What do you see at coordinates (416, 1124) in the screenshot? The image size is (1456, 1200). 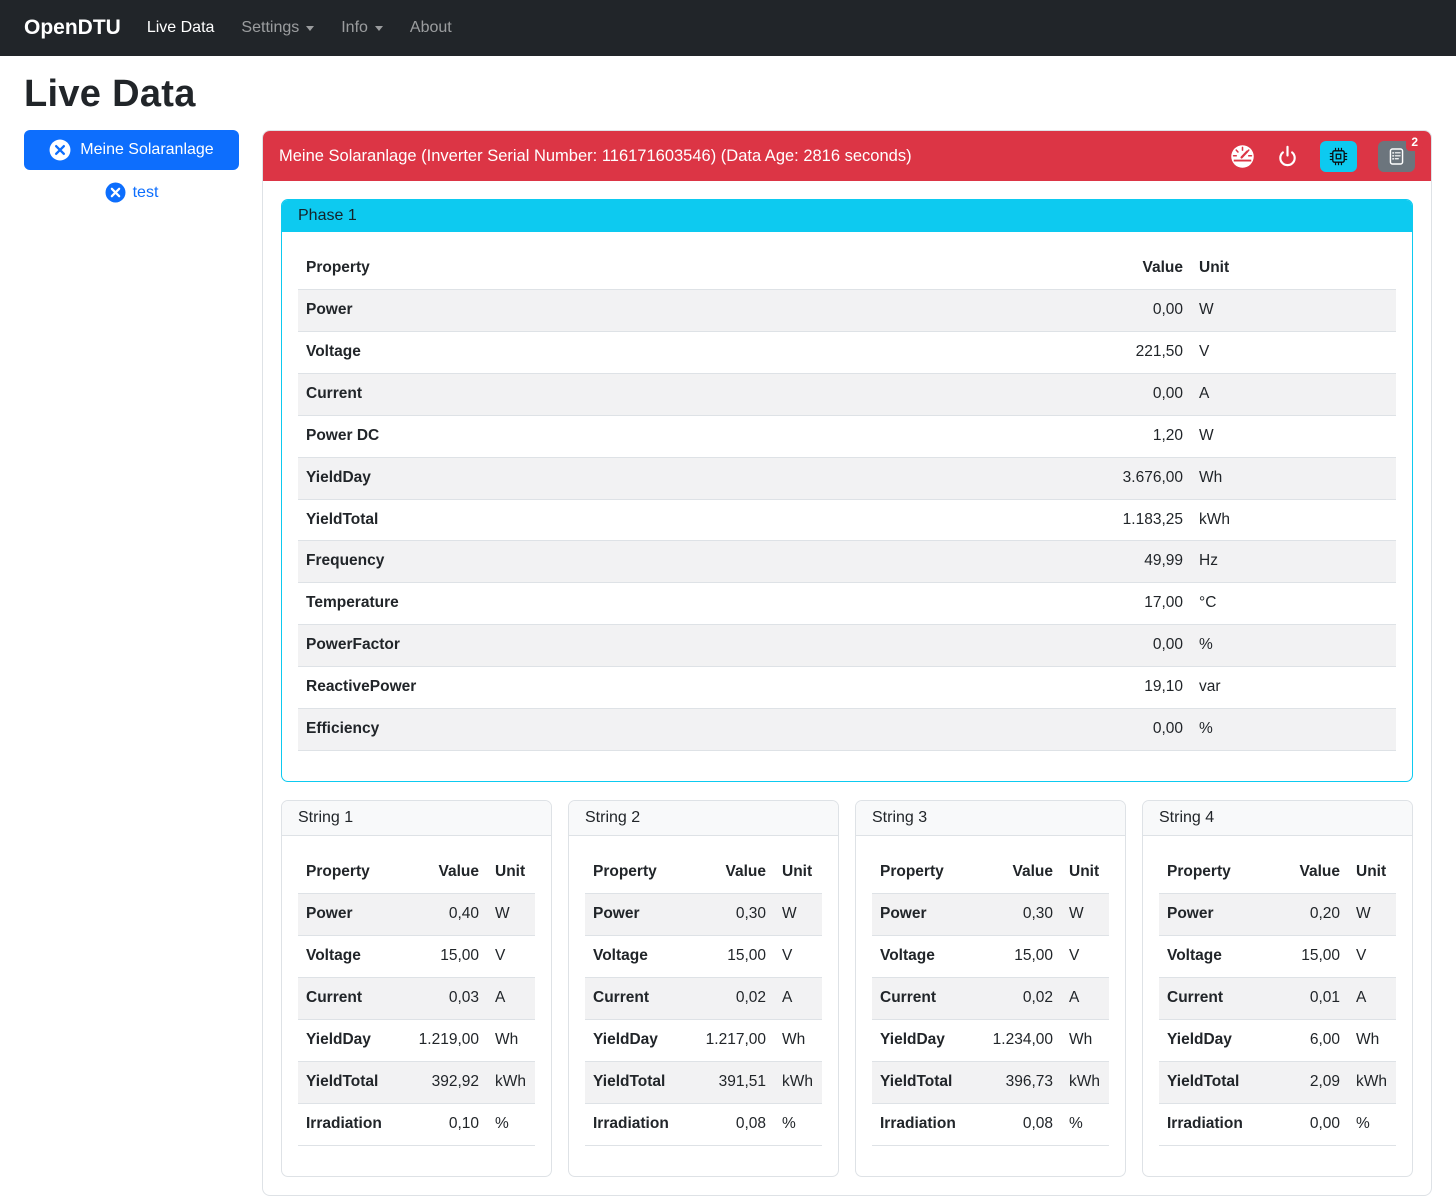 I see `table-row: Irradiation 0,10 %` at bounding box center [416, 1124].